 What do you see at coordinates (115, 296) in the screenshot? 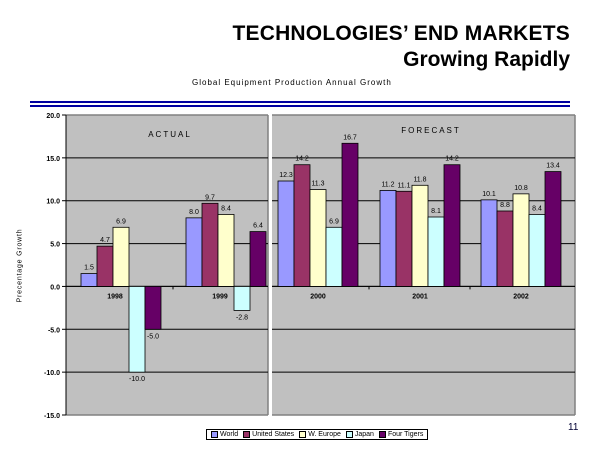
I see `x-tick-label: 1998` at bounding box center [115, 296].